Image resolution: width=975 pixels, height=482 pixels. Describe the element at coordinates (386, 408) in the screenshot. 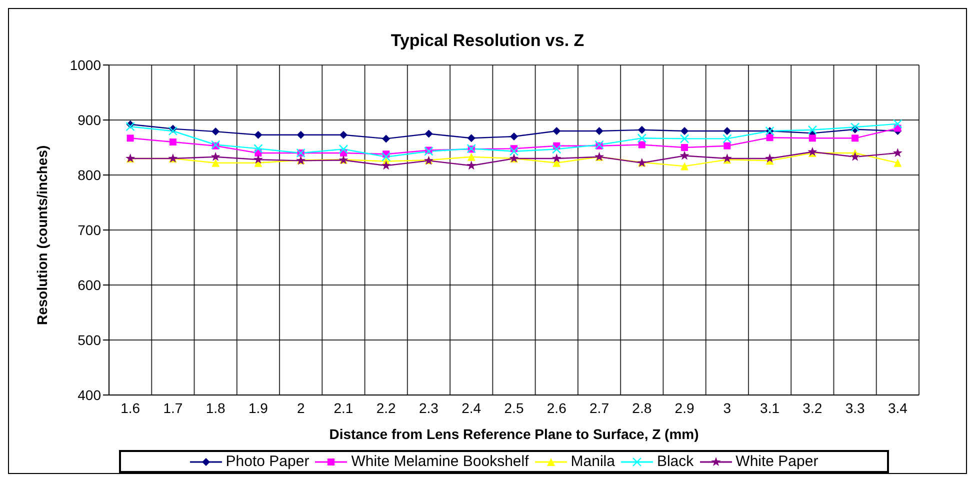

I see `x-tick-label: 2.2` at that location.